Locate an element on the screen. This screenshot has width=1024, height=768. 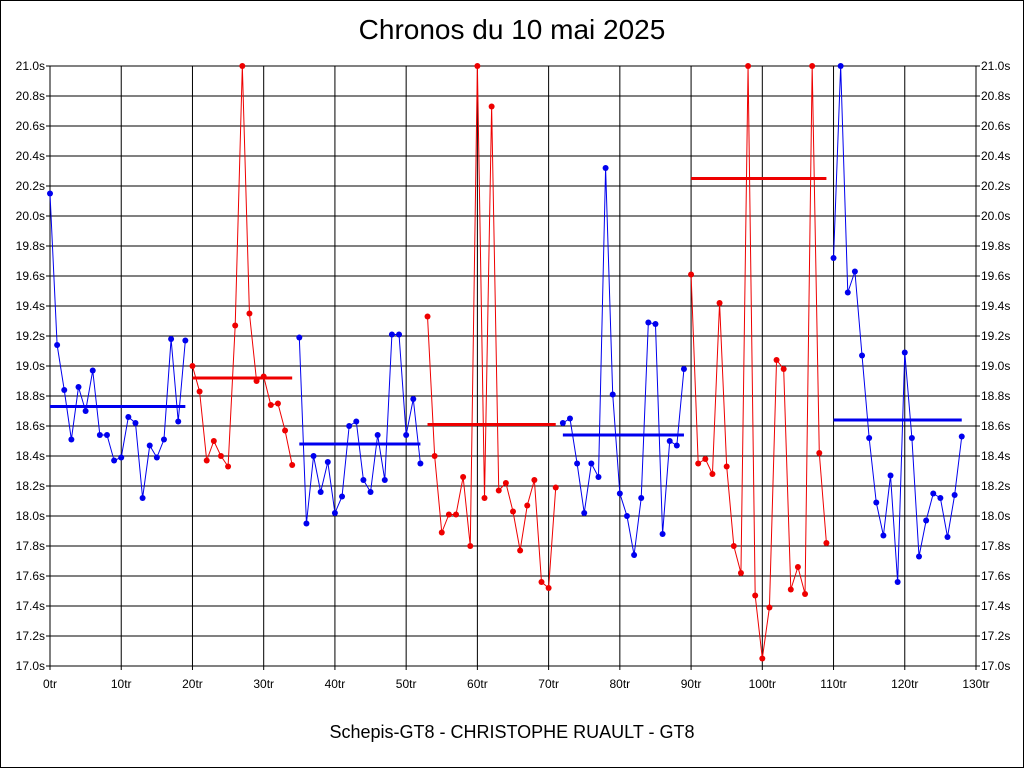
y-tick-label: 19.0s is located at coordinates (995, 366).